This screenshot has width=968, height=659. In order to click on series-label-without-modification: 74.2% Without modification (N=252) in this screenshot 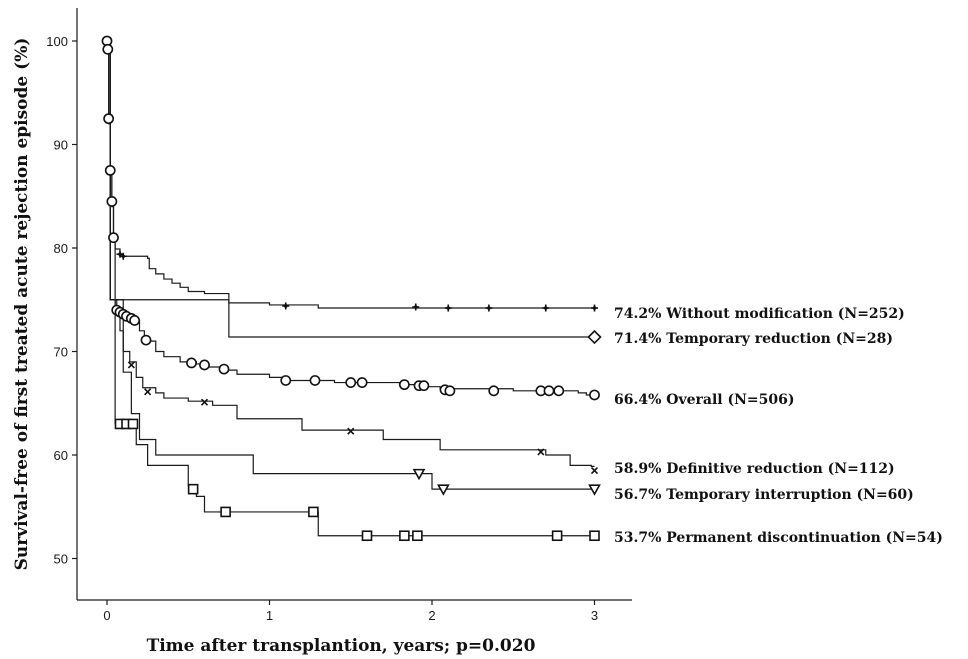, I will do `click(759, 314)`.